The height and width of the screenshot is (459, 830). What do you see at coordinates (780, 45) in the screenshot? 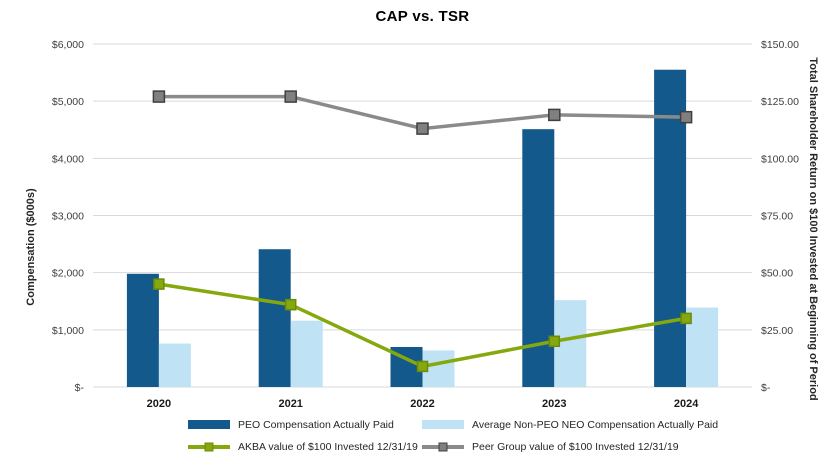
I see `right-axis-tick: $150.00` at bounding box center [780, 45].